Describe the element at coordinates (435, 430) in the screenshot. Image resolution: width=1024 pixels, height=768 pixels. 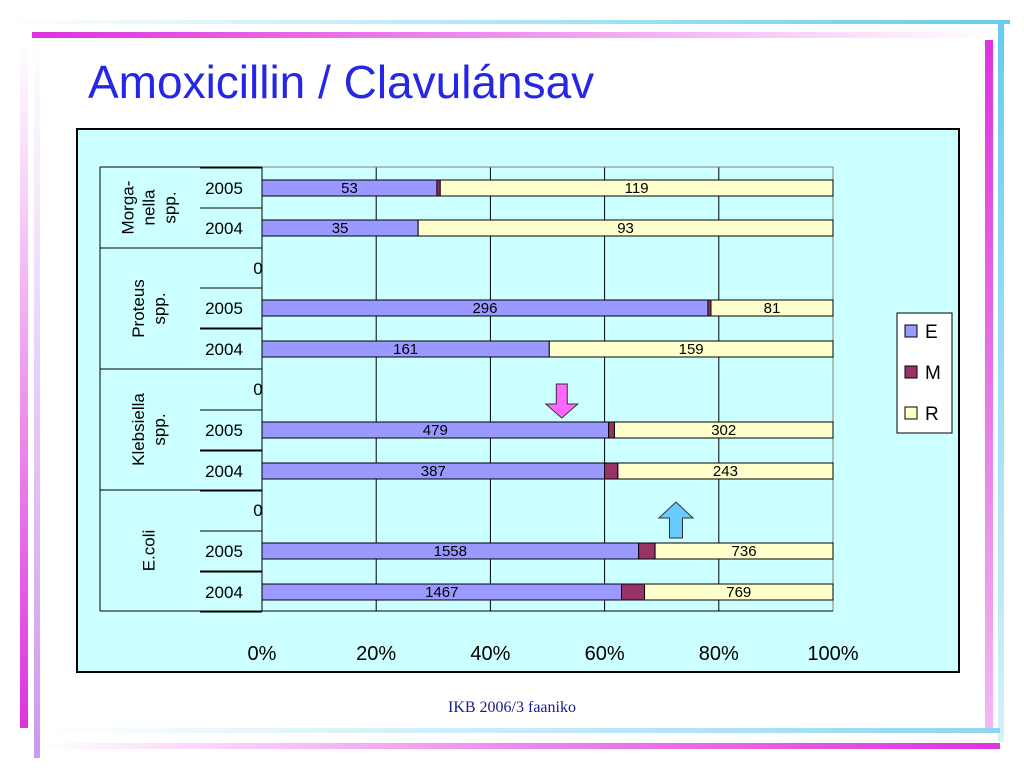
I see `data-label-E: 479` at that location.